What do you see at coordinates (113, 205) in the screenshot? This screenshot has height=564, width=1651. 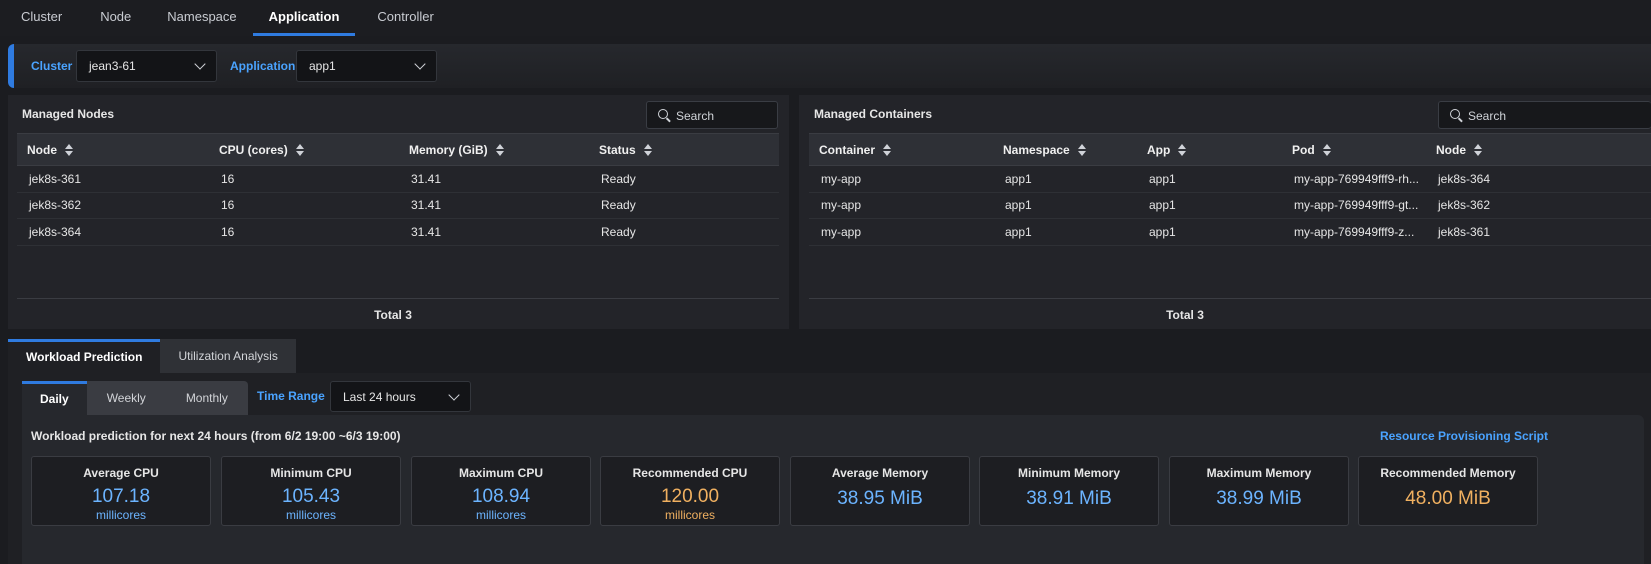 I see `node-name: jek8s-362` at bounding box center [113, 205].